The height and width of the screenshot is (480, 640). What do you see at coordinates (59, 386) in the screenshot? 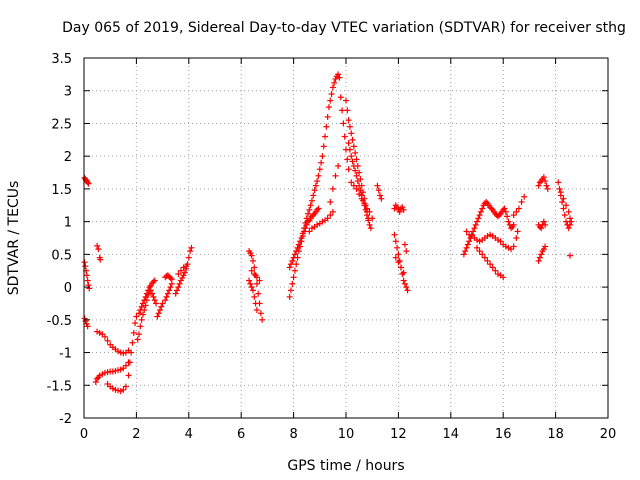
I see `y-tick-label: -1.5` at bounding box center [59, 386].